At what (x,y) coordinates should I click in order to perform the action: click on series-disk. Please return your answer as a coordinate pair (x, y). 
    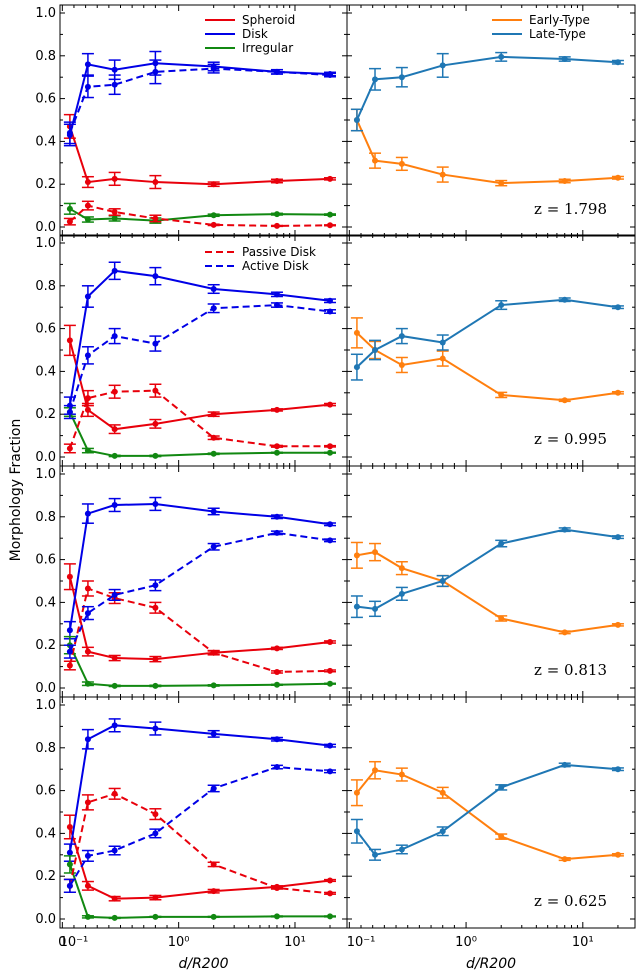
    Looking at the image, I should click on (200, 98).